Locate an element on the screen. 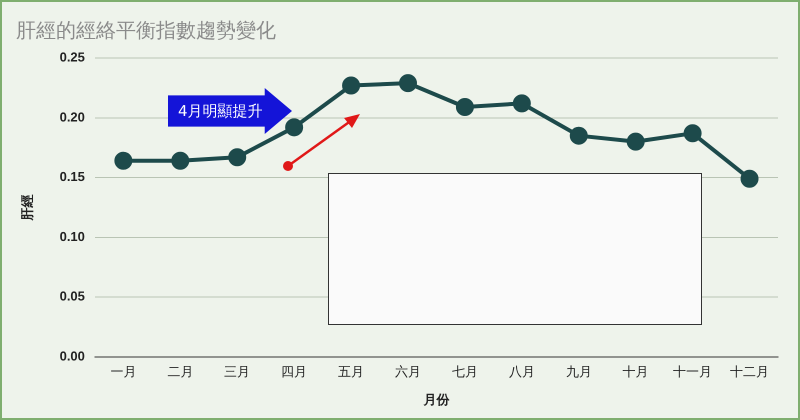 The height and width of the screenshot is (420, 800). x-tick-label: 四月 is located at coordinates (294, 372).